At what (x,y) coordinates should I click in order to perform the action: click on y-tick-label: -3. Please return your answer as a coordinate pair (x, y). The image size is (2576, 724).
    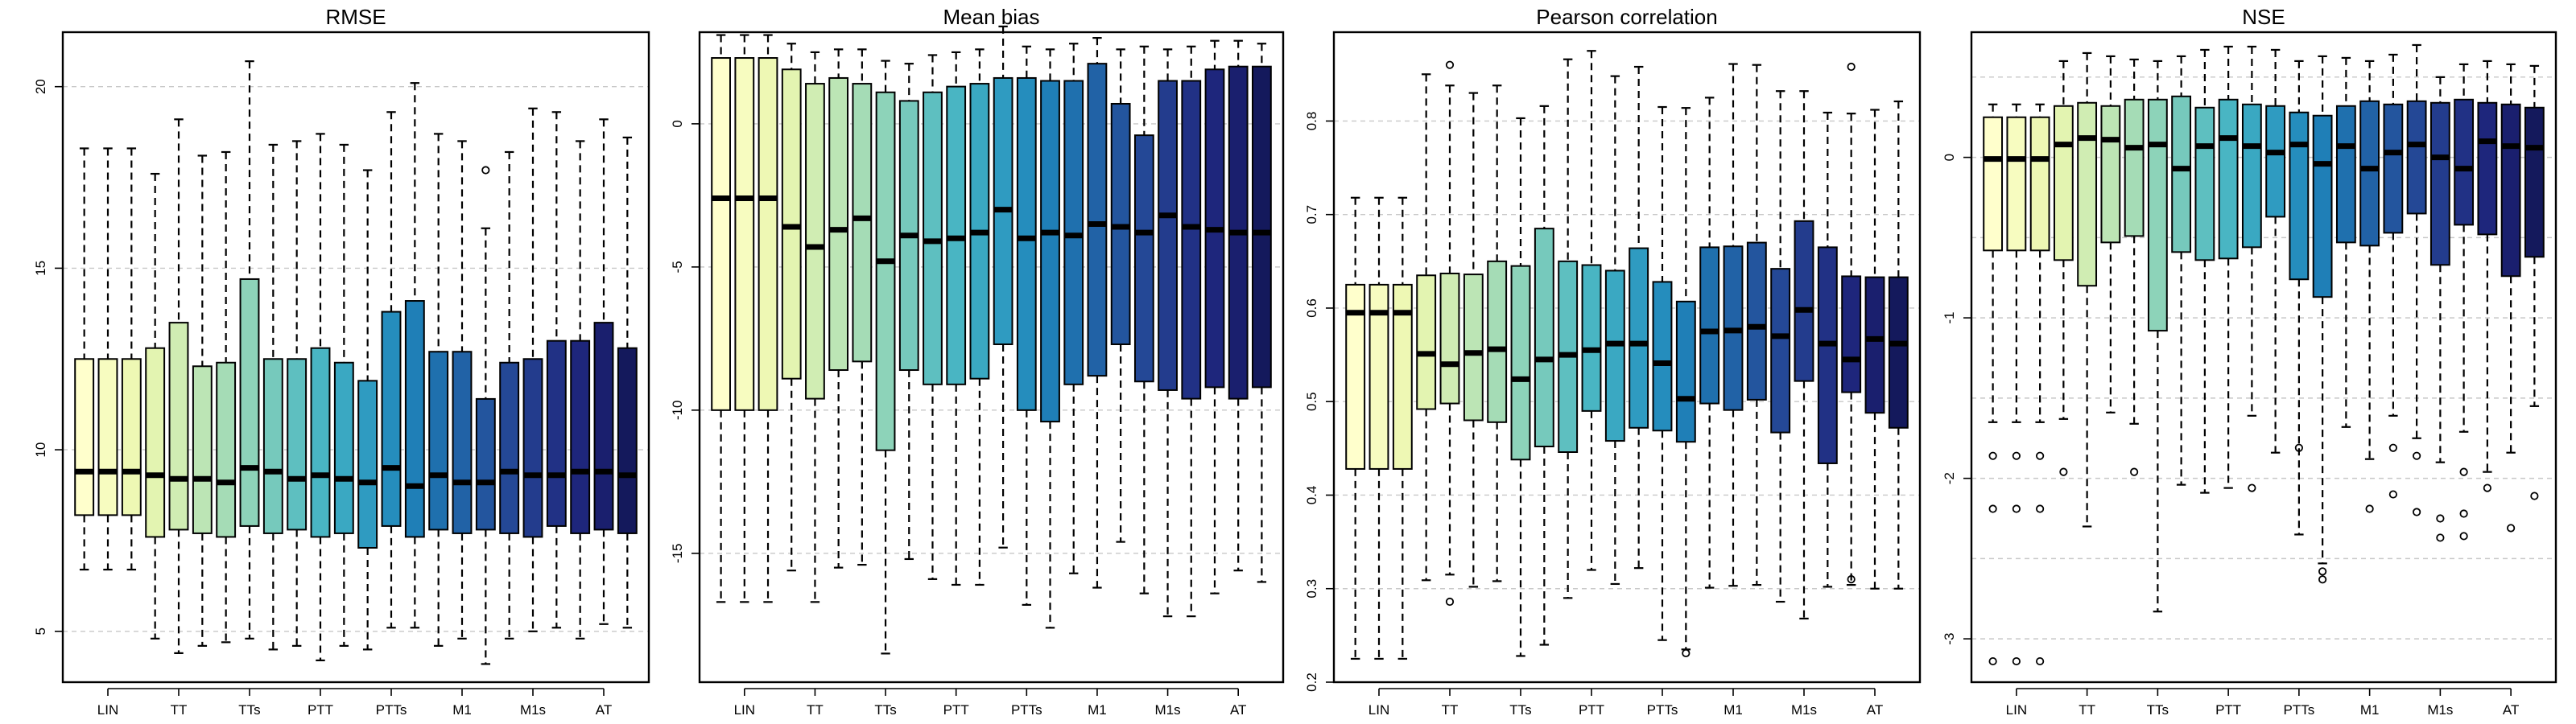
    Looking at the image, I should click on (1949, 639).